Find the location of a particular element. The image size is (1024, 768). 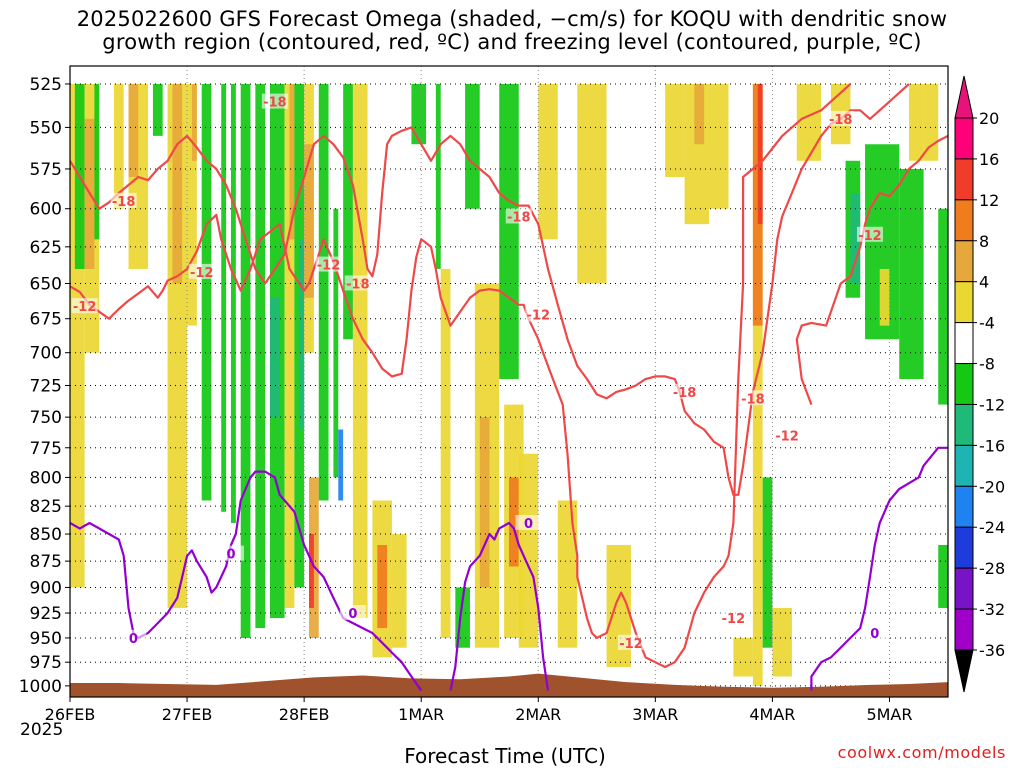

y-tick-label: 650 is located at coordinates (46, 284).